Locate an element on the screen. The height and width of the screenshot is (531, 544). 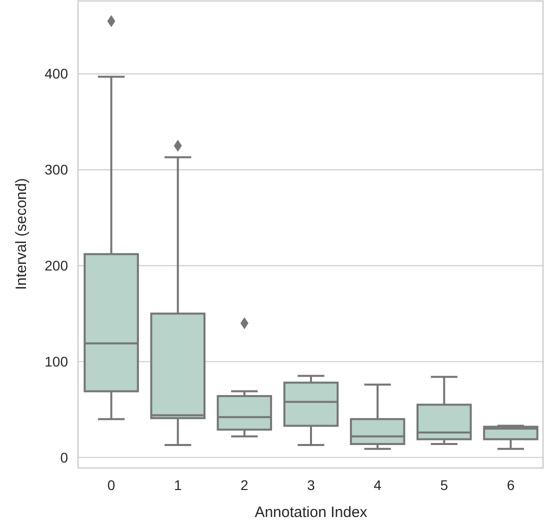
y-tick-label: 400 is located at coordinates (56, 74).